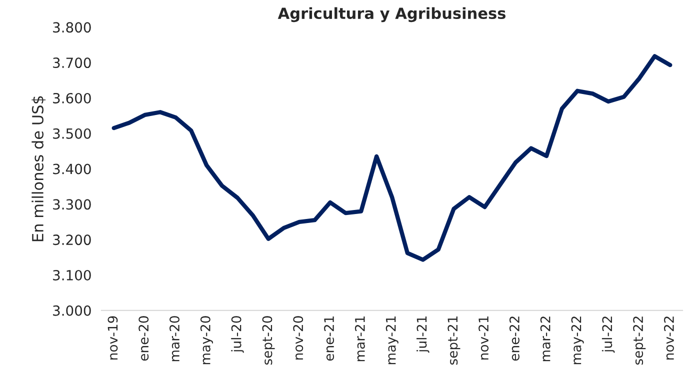 The height and width of the screenshot is (388, 700). Describe the element at coordinates (359, 339) in the screenshot. I see `x-tick-label: mar-21` at that location.